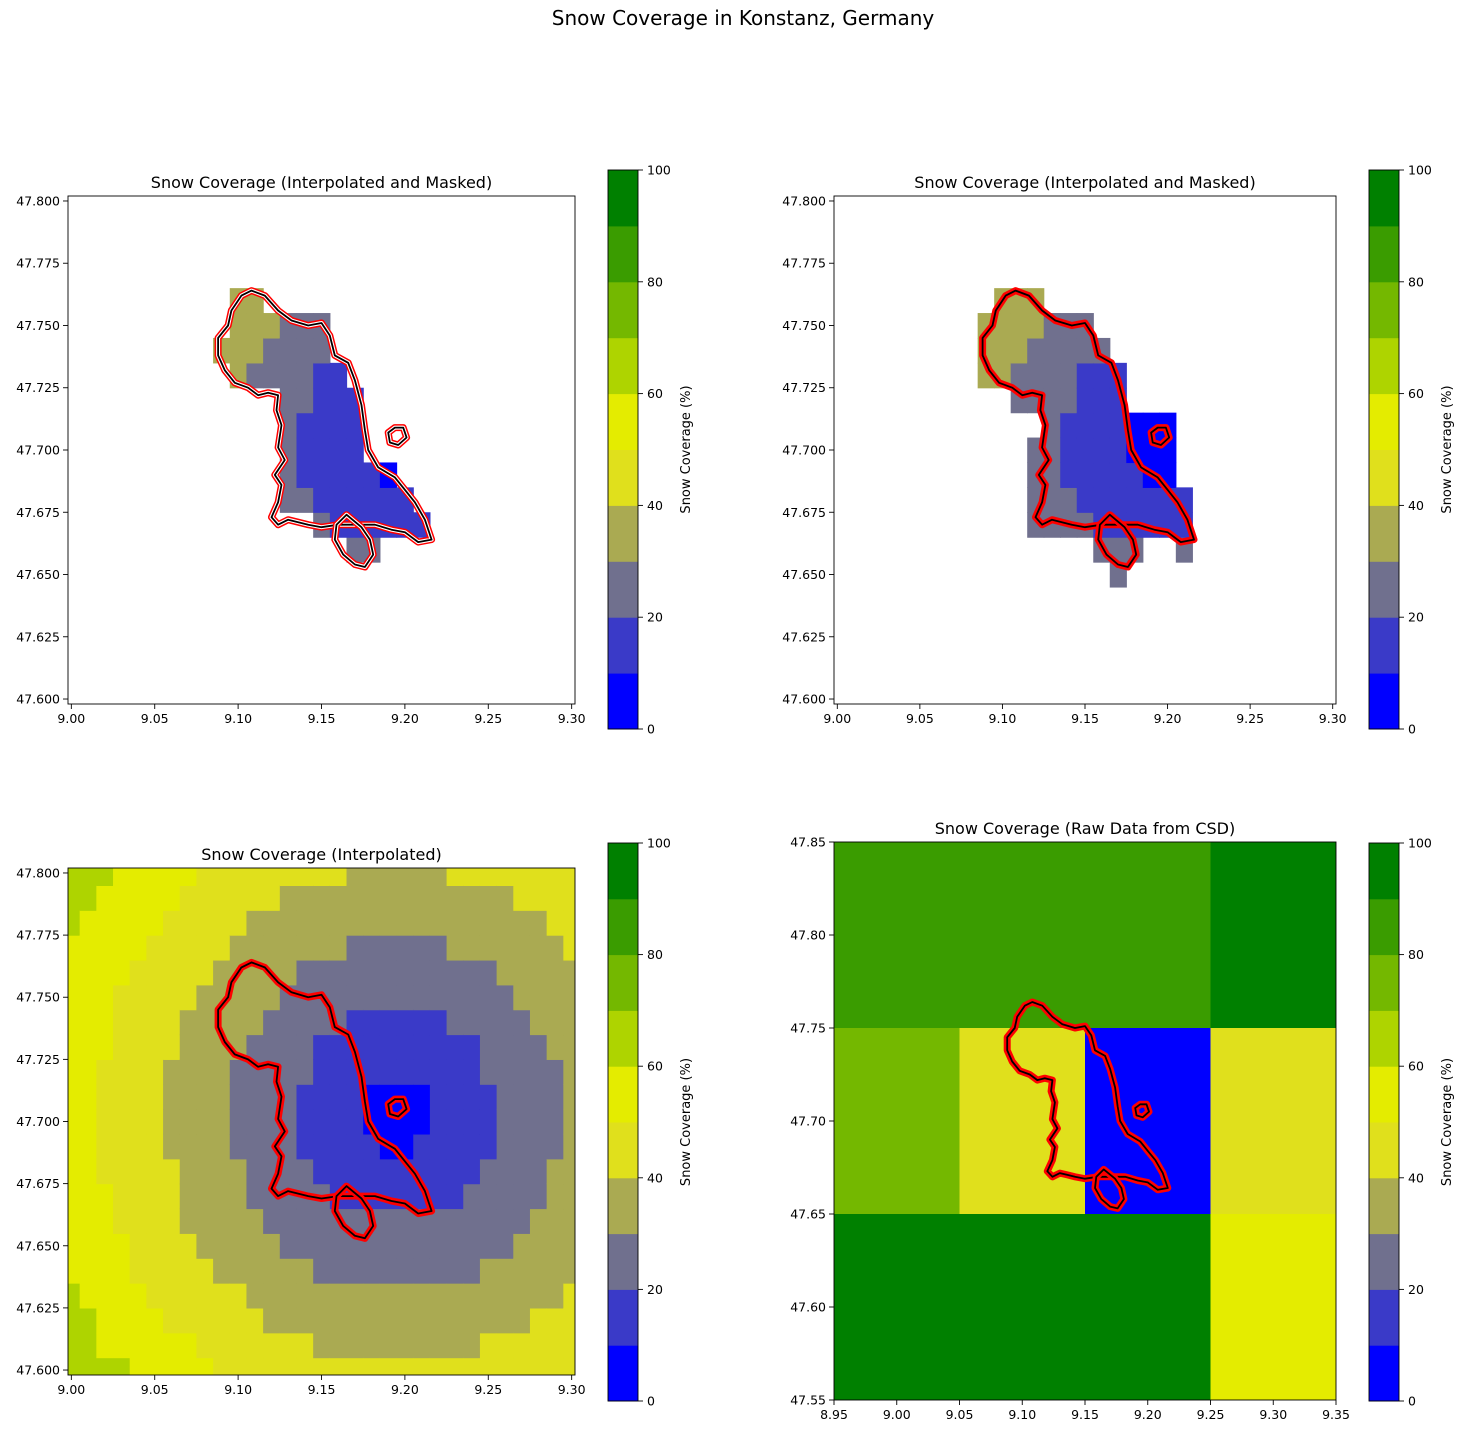  I want to click on boundary-black-mainau, so click(1142, 1111).